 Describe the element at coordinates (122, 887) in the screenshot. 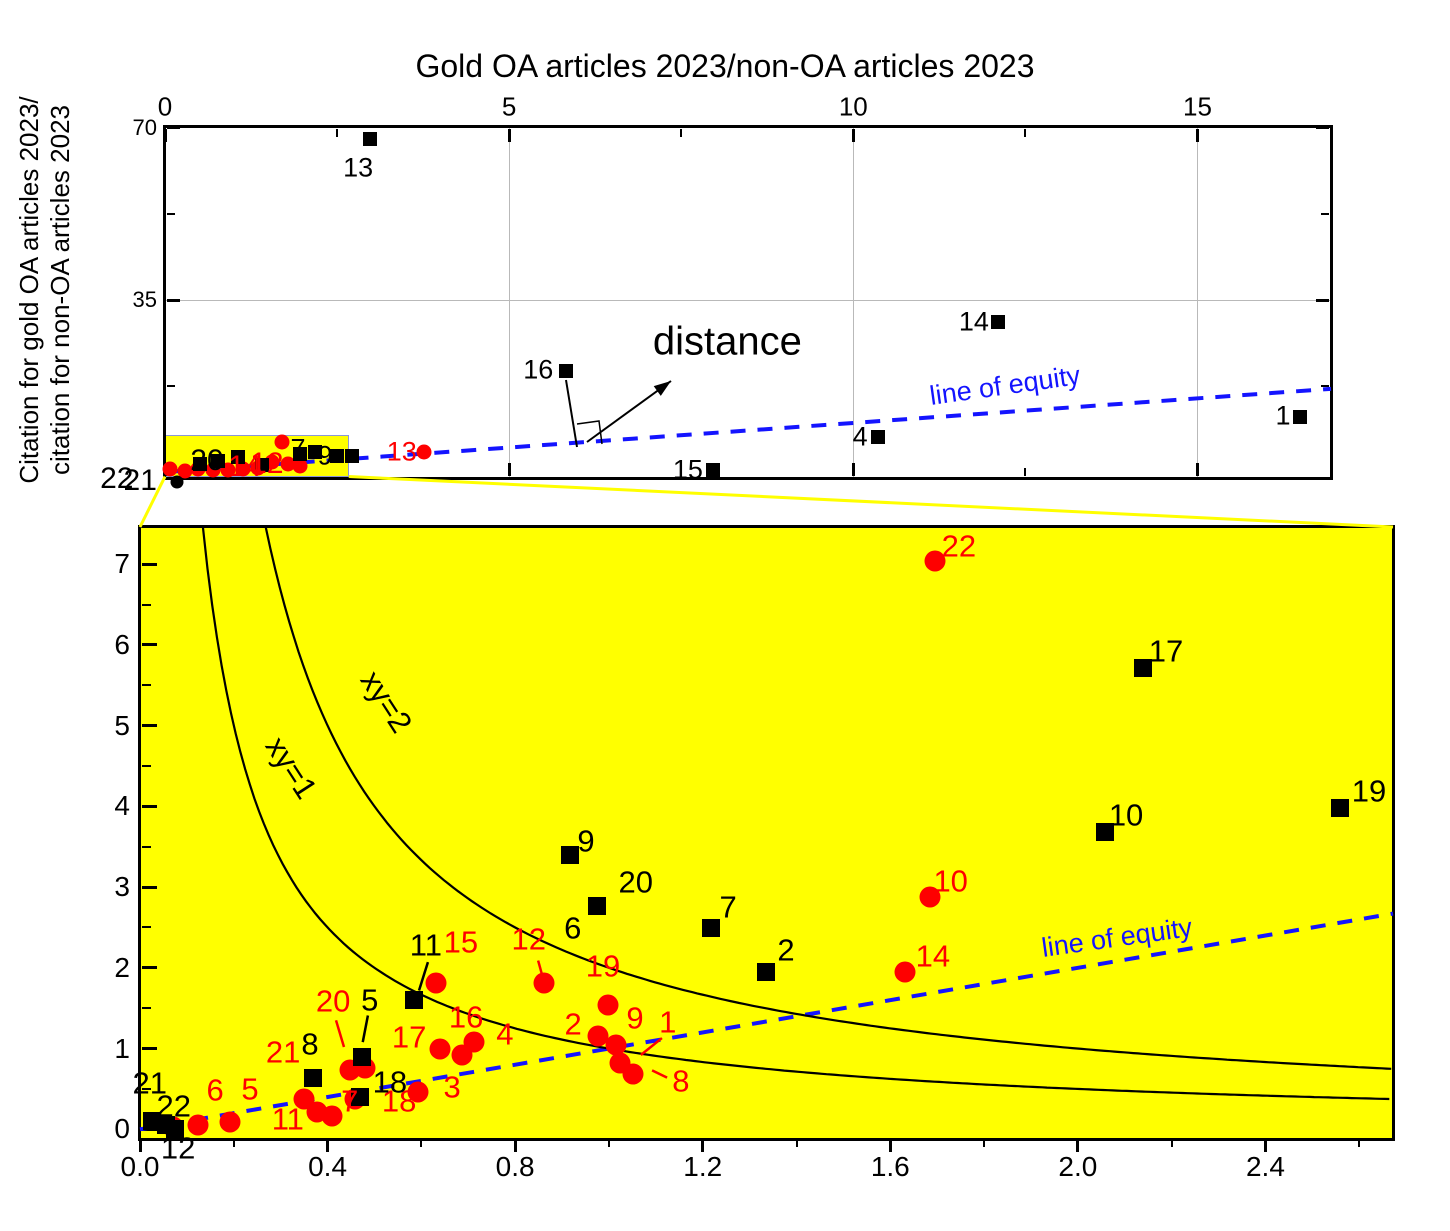

I see `axis-tick-label: 3` at that location.